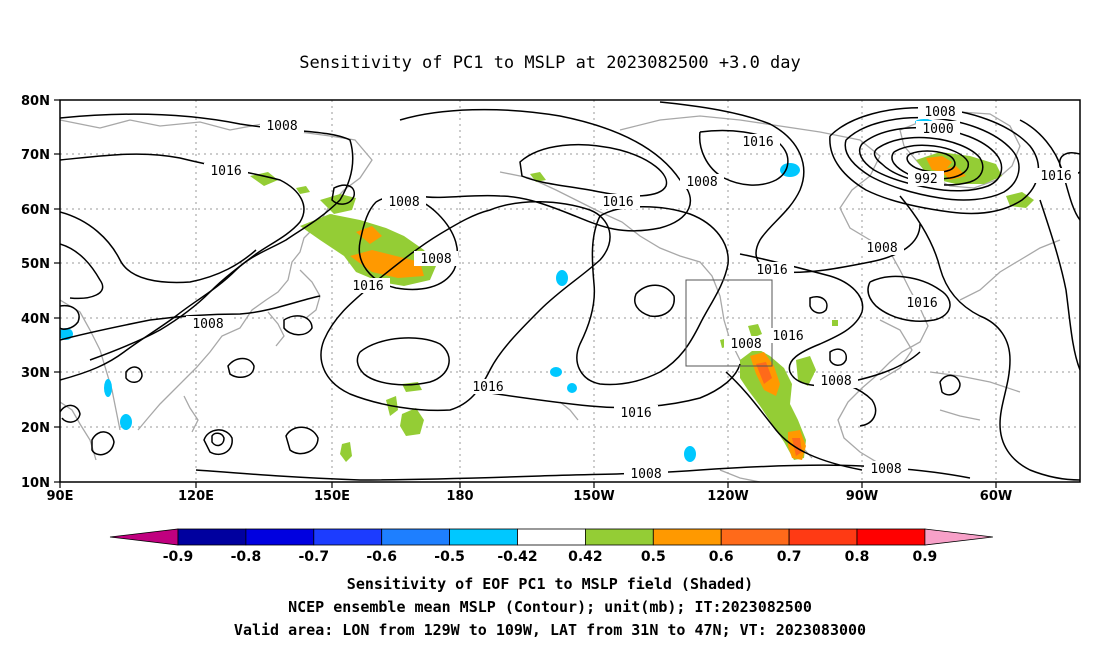 This screenshot has height=650, width=1100. What do you see at coordinates (937, 129) in the screenshot?
I see `contour-label: 1000` at bounding box center [937, 129].